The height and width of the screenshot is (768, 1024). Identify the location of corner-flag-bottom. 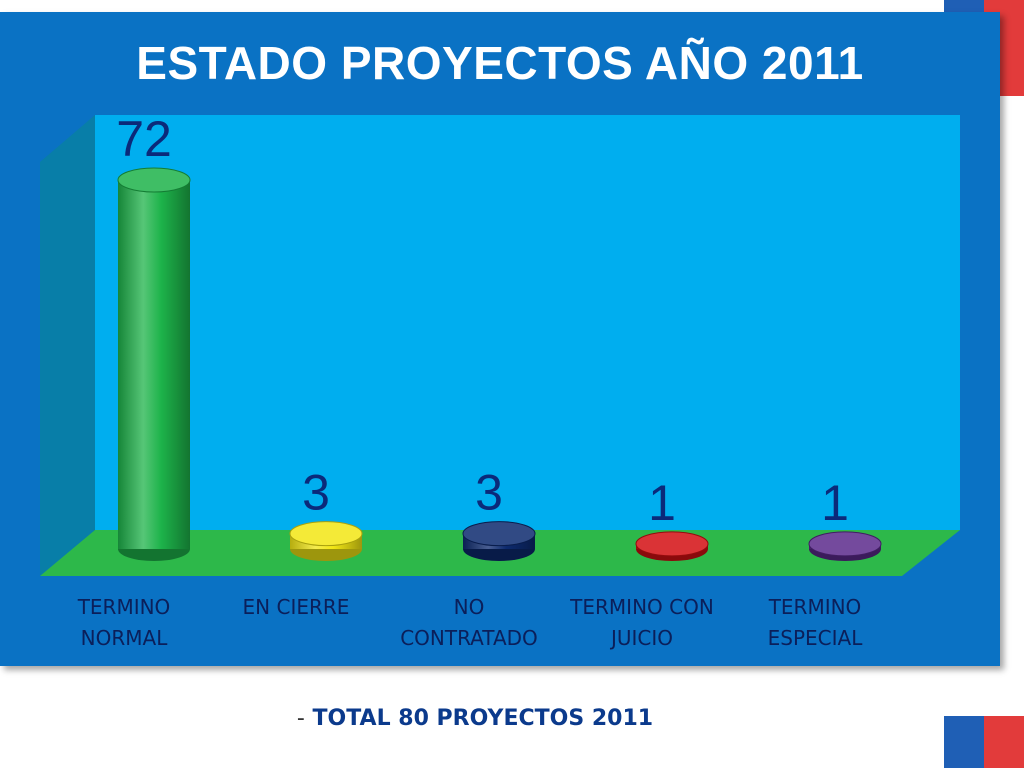
(984, 742).